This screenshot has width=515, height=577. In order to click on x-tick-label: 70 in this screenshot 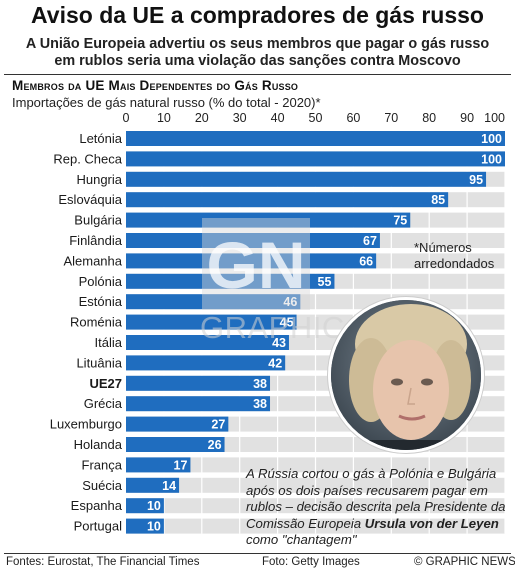, I will do `click(391, 118)`.